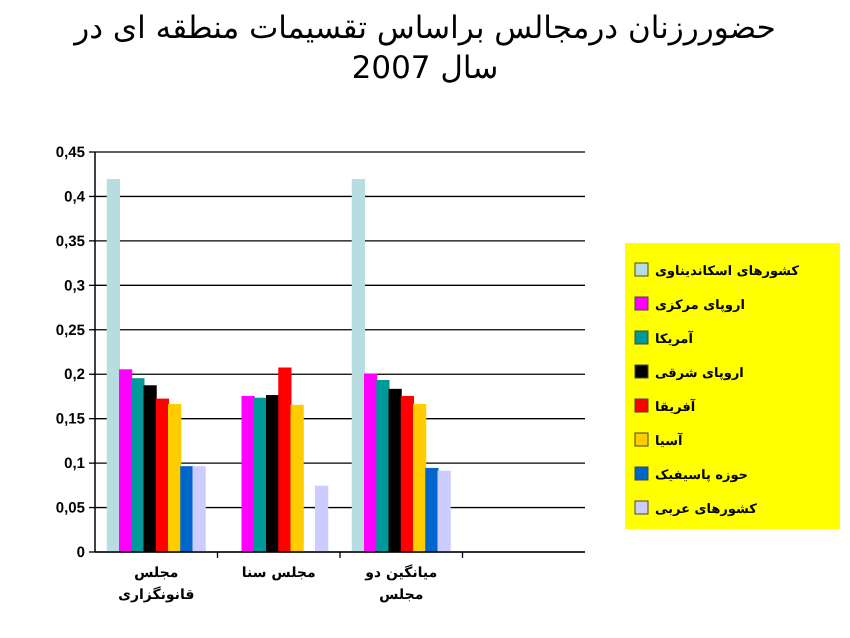  What do you see at coordinates (70, 241) in the screenshot?
I see `y-tick-label: 0,35` at bounding box center [70, 241].